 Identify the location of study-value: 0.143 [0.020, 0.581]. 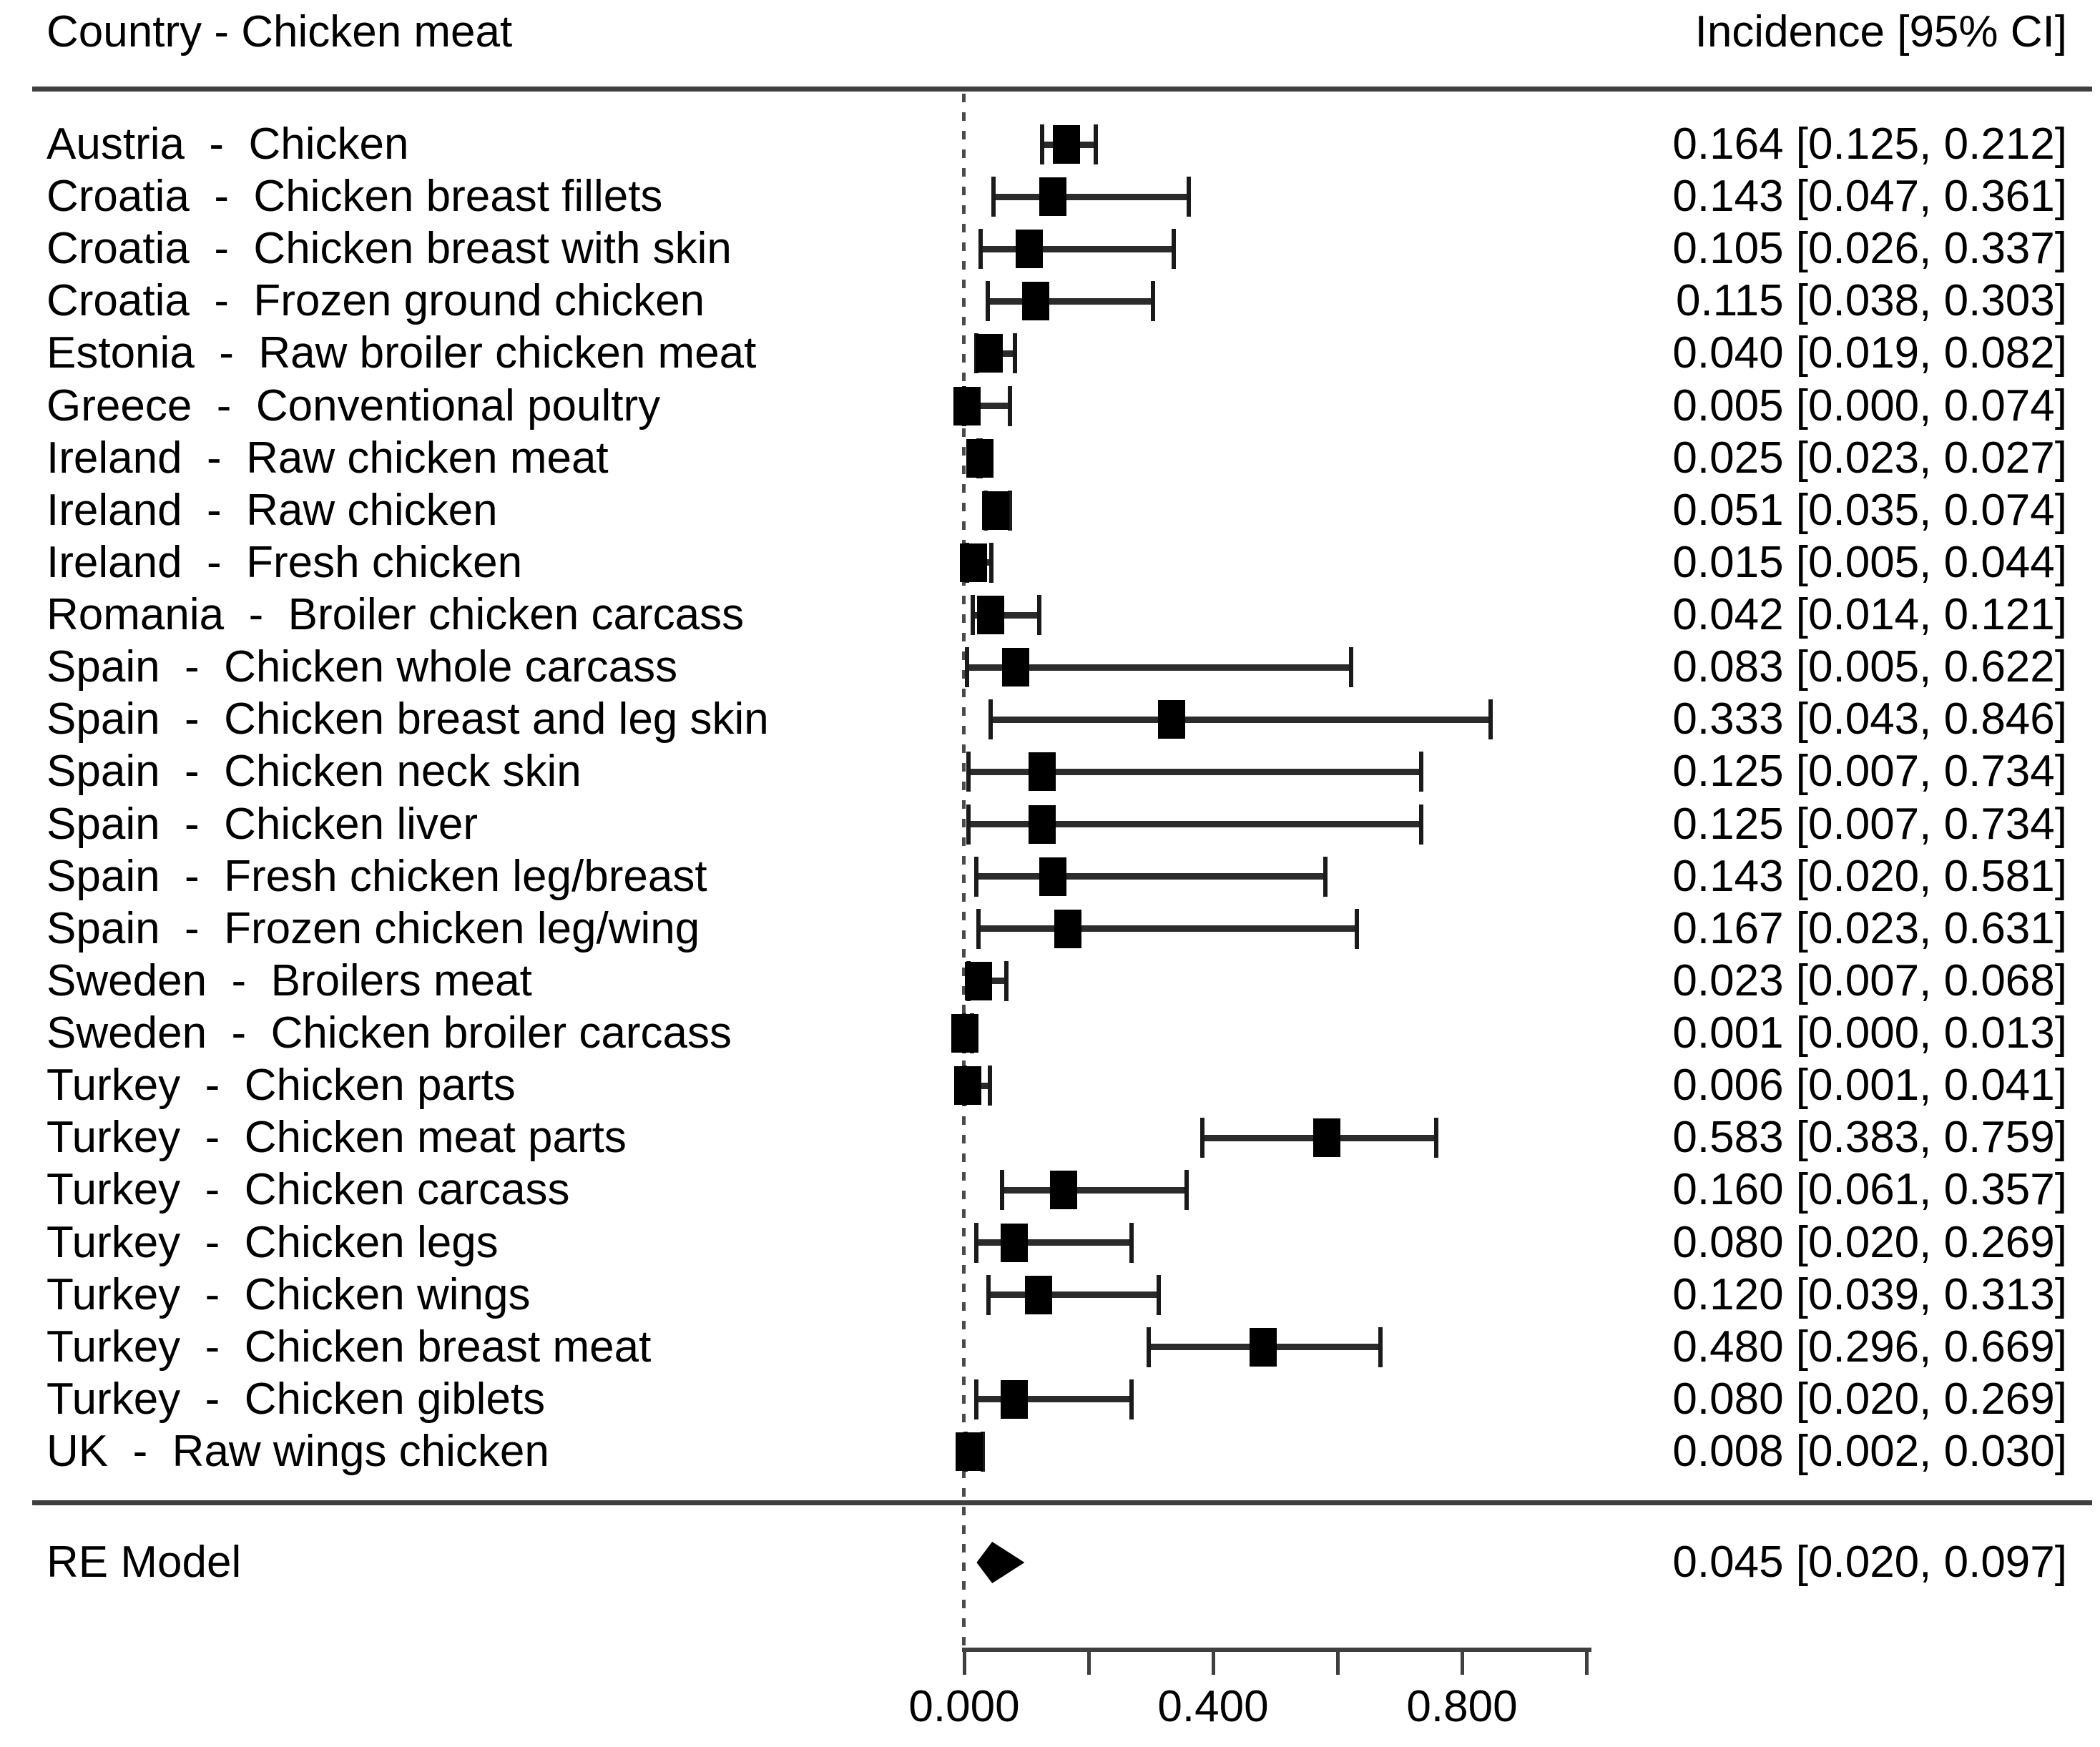
(1869, 876).